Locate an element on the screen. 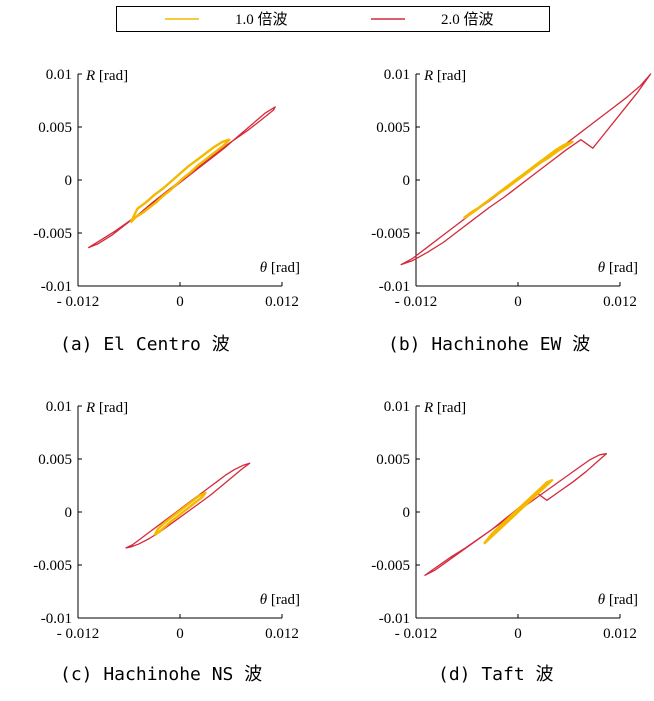  panel-caption: (c) Hachinohe NS 波 is located at coordinates (161, 674).